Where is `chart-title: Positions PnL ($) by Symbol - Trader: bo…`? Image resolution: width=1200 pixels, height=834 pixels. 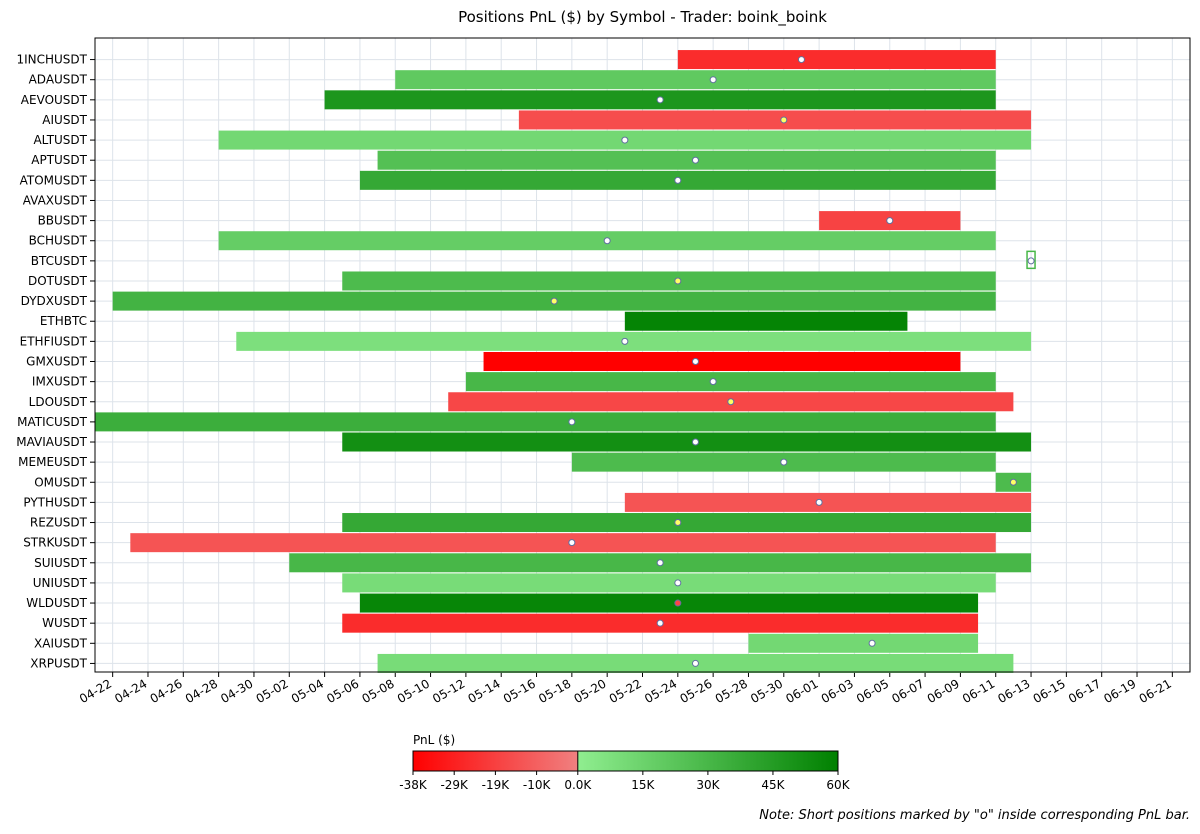 chart-title: Positions PnL ($) by Symbol - Trader: bo… is located at coordinates (642, 17).